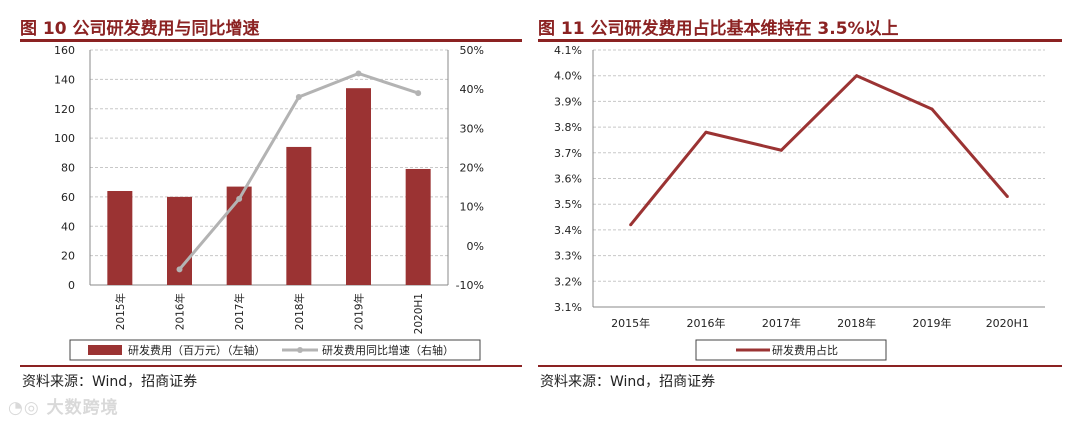 The height and width of the screenshot is (425, 1080). What do you see at coordinates (472, 50) in the screenshot?
I see `right-y-tick-label: 50%` at bounding box center [472, 50].